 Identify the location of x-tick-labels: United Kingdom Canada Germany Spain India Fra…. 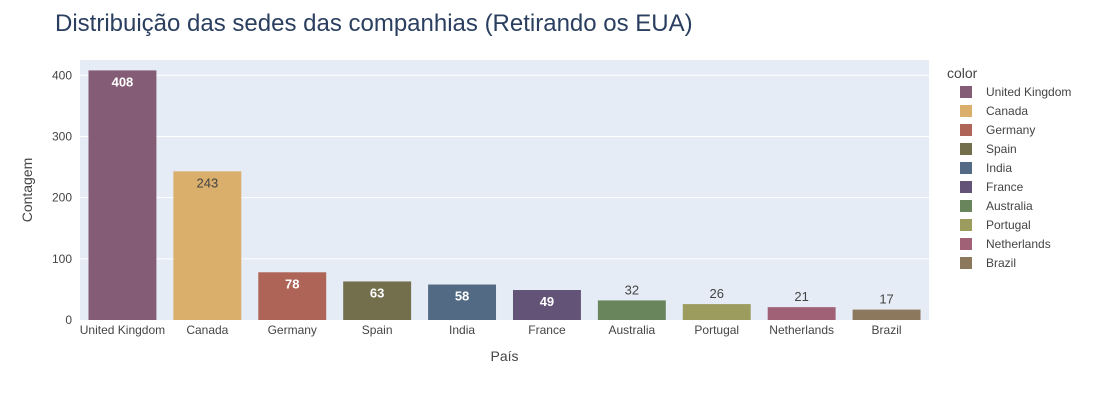
(491, 330).